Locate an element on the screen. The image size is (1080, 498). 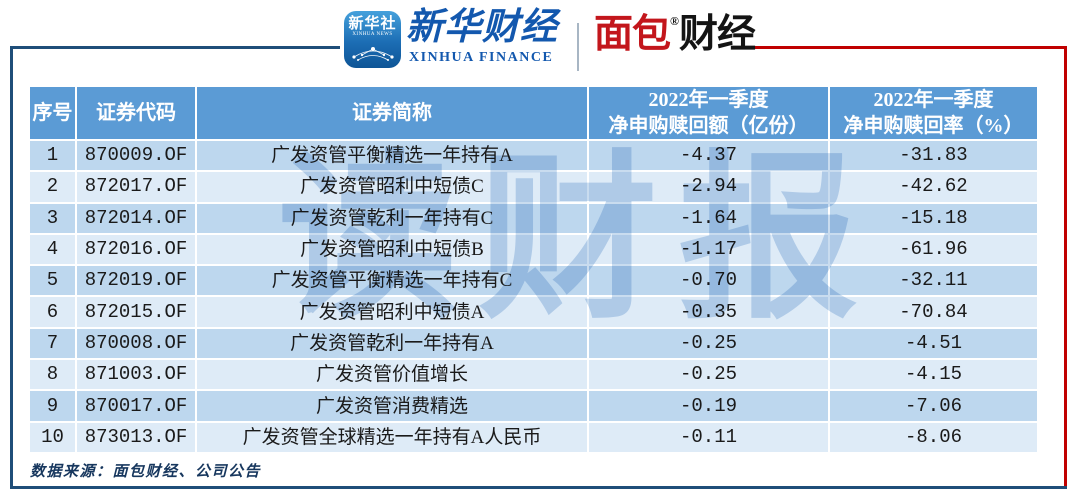
table-row: 7 870008.OF 广发资管乾利一年持有A -0.25 -4.51 is located at coordinates (533, 343).